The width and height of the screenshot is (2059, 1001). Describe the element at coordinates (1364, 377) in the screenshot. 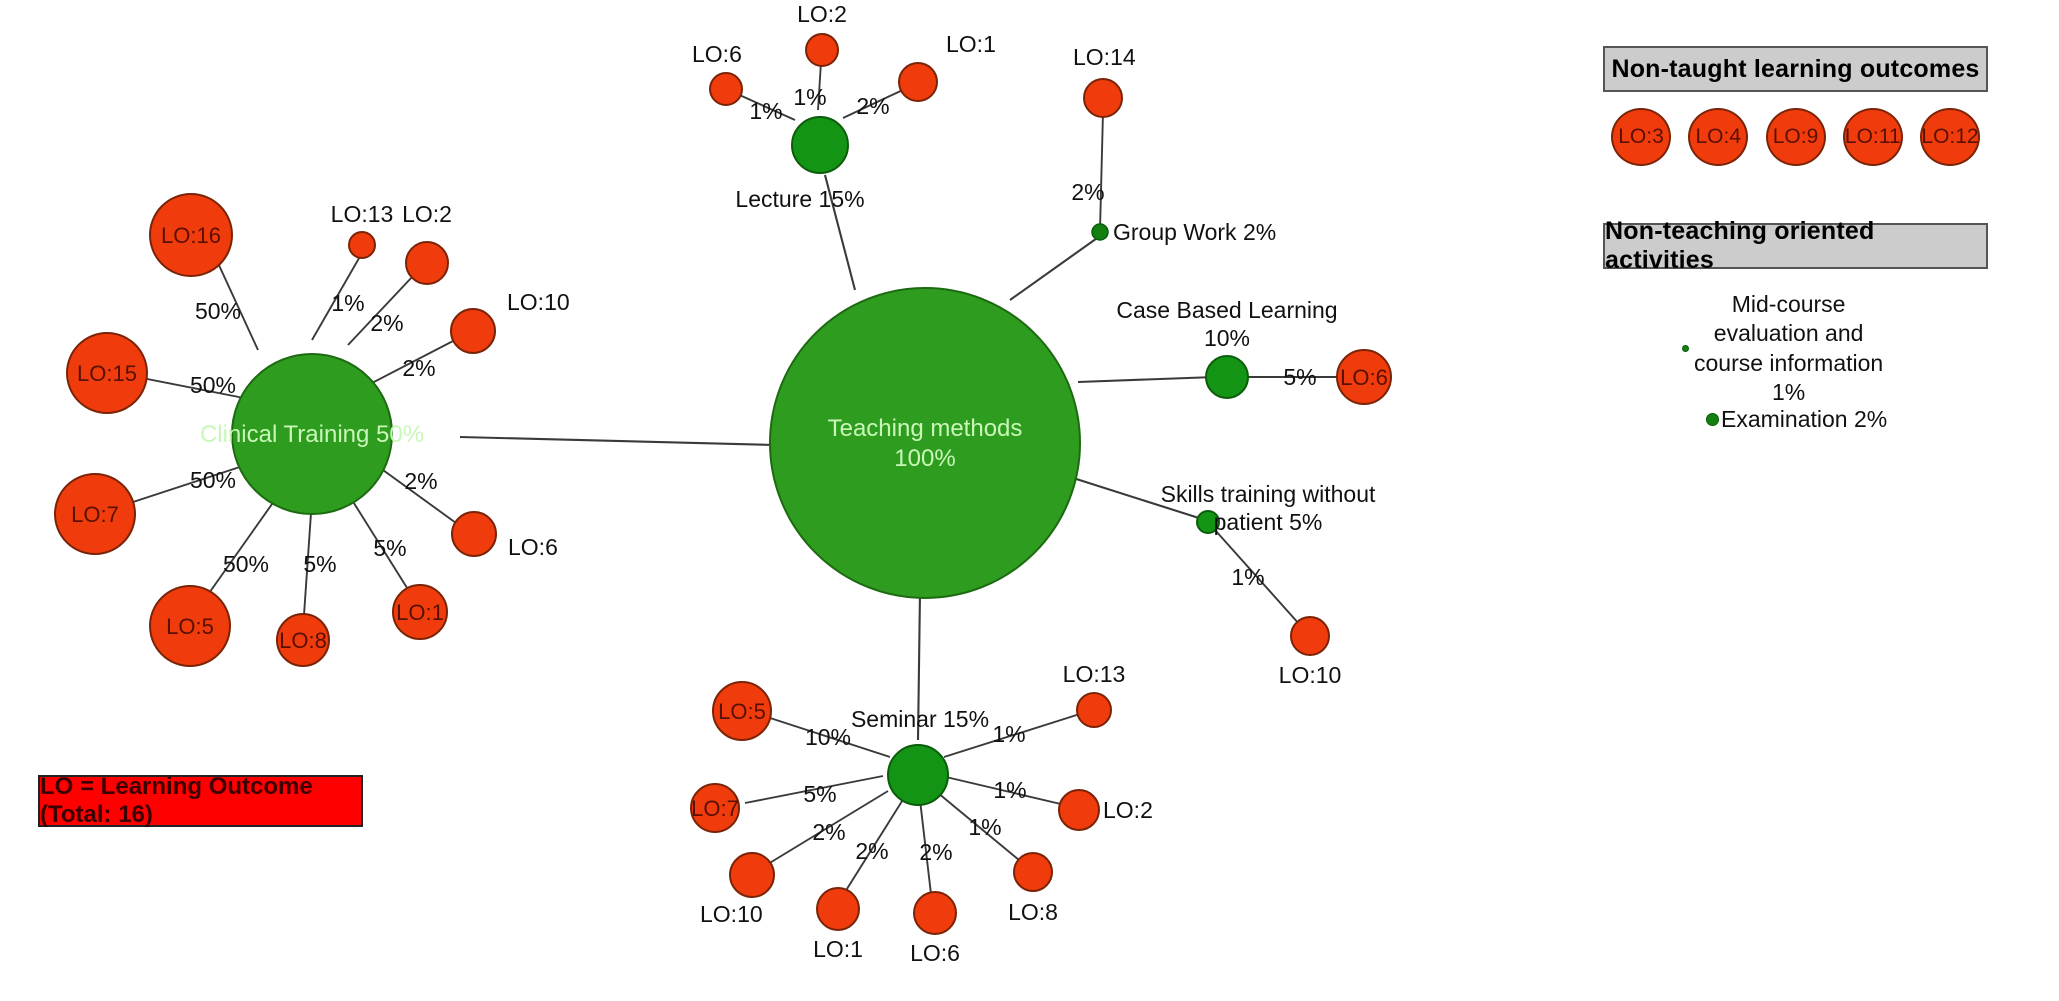

I see `node-lo6-cbl` at that location.